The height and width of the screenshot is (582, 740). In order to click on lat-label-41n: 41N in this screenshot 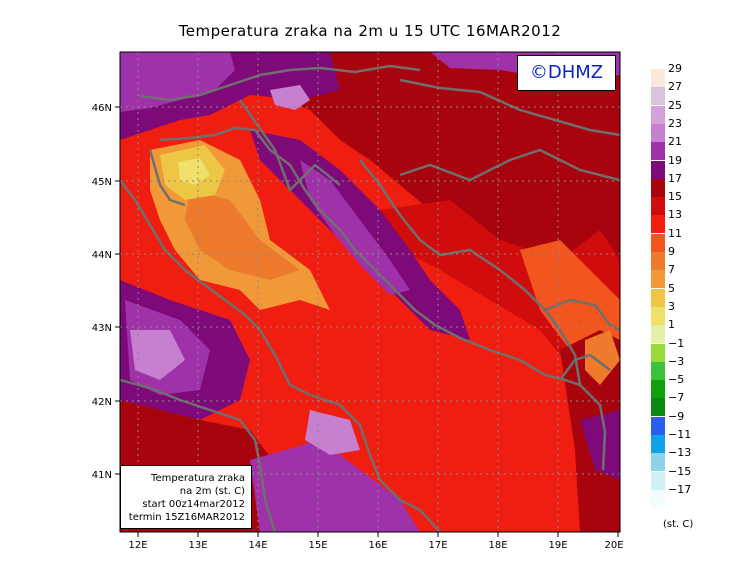, I will do `click(102, 475)`.